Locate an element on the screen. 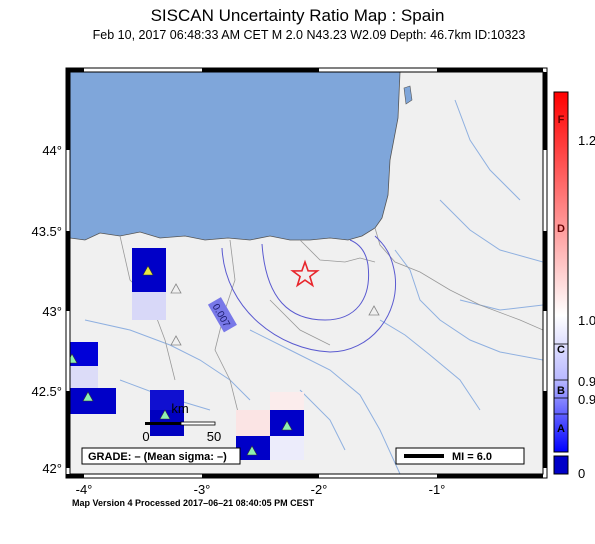 The image size is (595, 544). lon-tick-label: -2° is located at coordinates (319, 489).